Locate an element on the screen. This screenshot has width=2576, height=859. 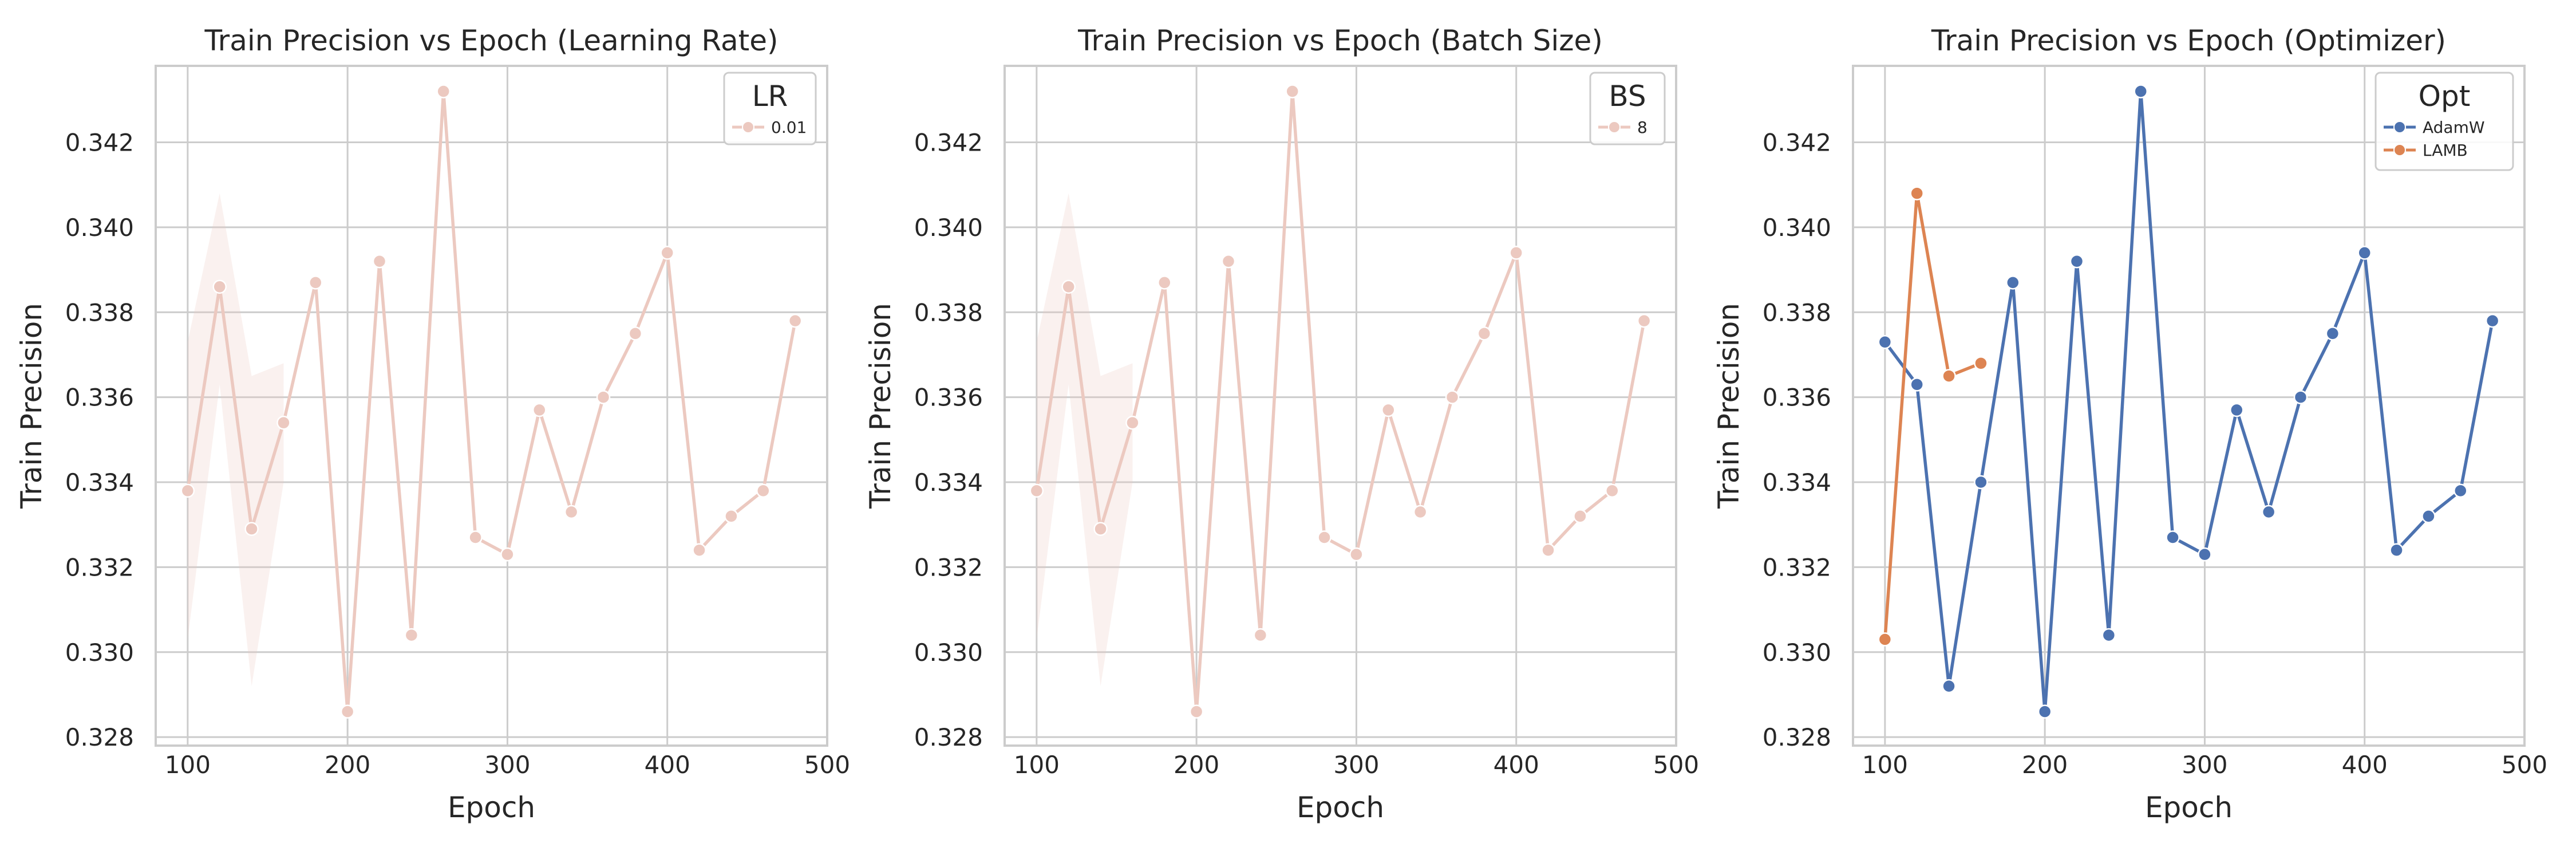
confidence-band is located at coordinates (1084, 440).